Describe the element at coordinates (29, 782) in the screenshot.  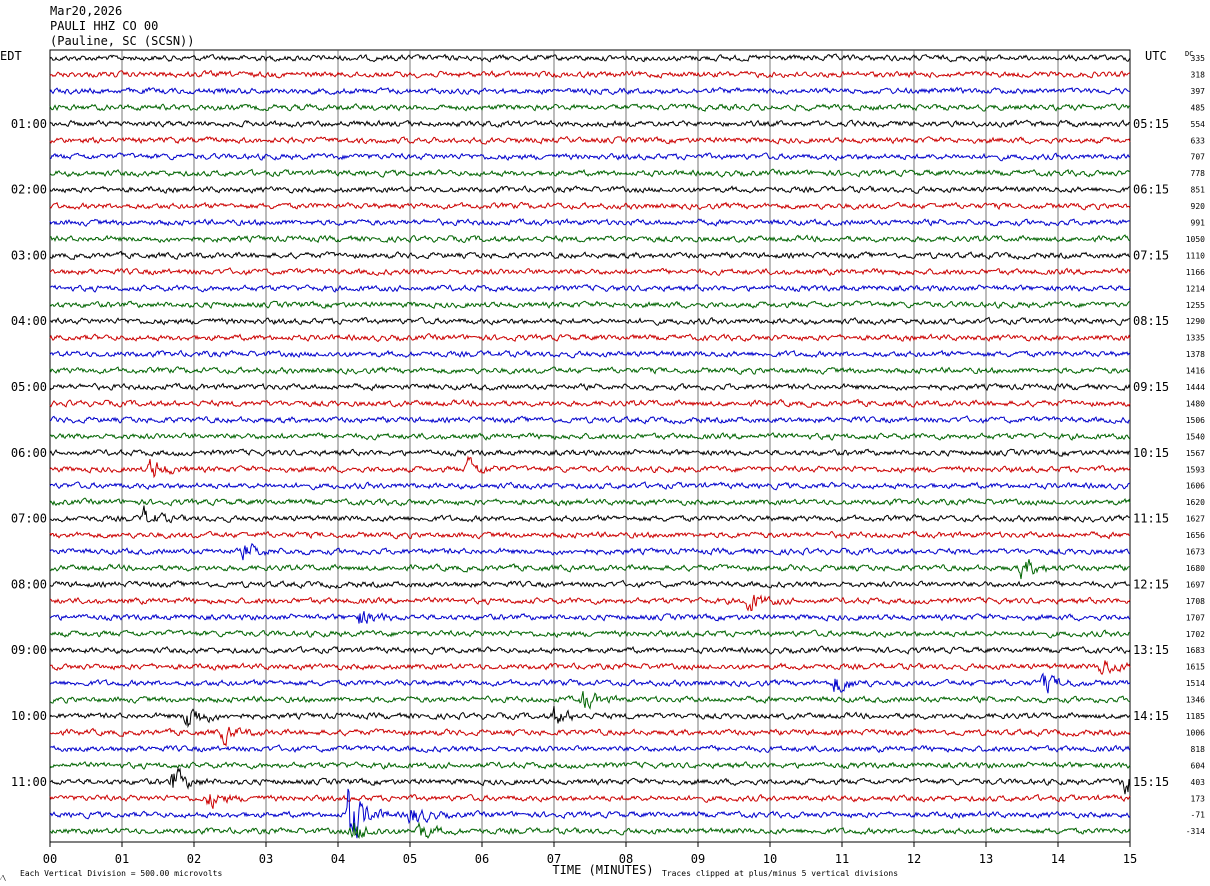
I see `left-hour-label: 11:00` at that location.